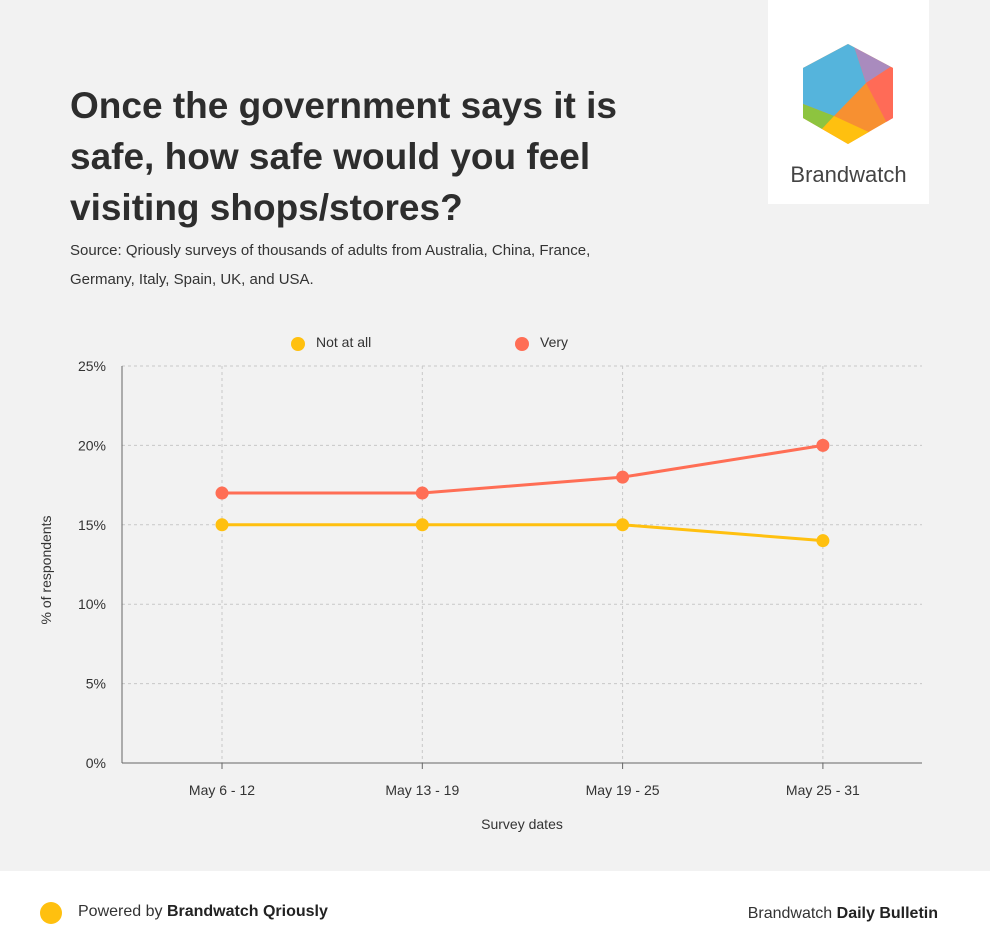 This screenshot has width=990, height=950. What do you see at coordinates (522, 824) in the screenshot?
I see `x-axis-label: Survey dates` at bounding box center [522, 824].